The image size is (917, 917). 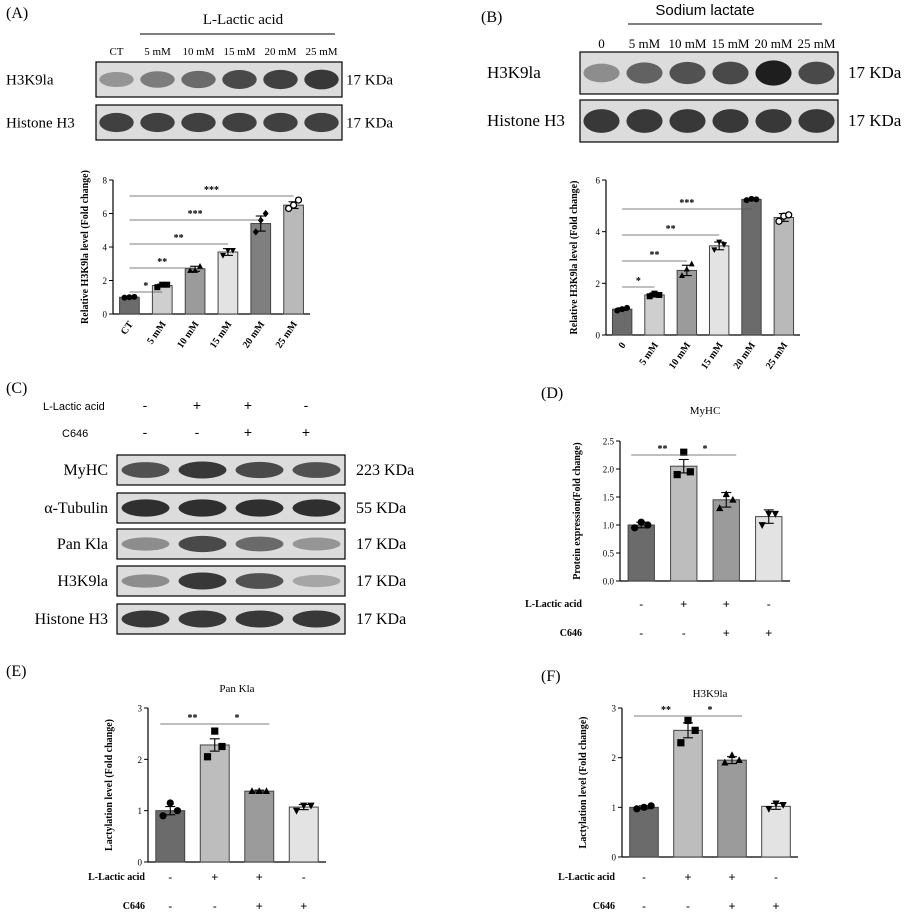 I want to click on blot-lane-label: CT, so click(x=116, y=52).